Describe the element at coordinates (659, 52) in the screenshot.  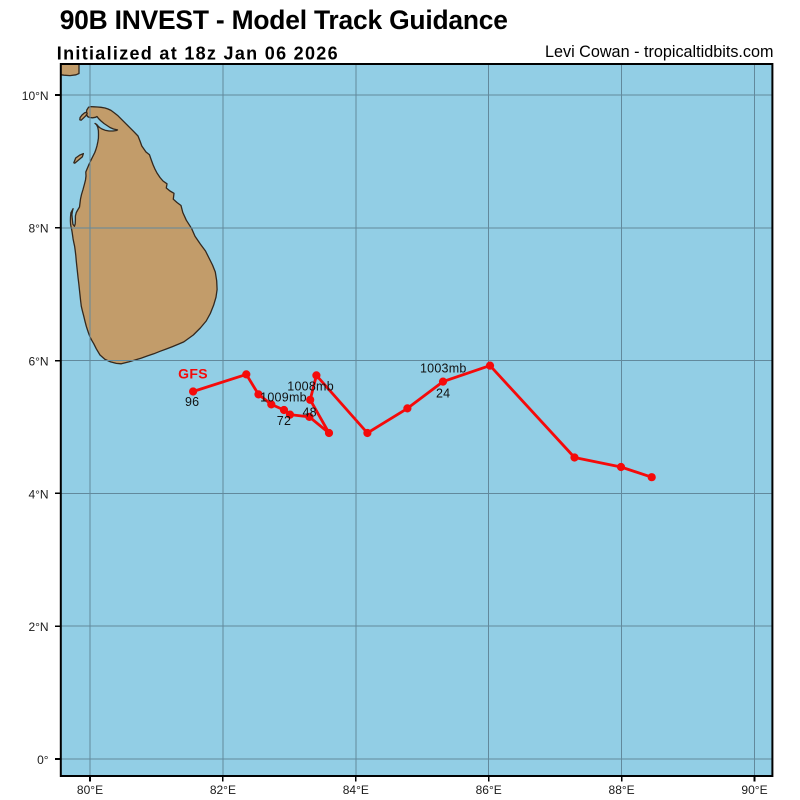
I see `svg-text:Levi Cowan - tropicaltidbits.c: Levi Cowan - tropicaltidbits.com` at that location.